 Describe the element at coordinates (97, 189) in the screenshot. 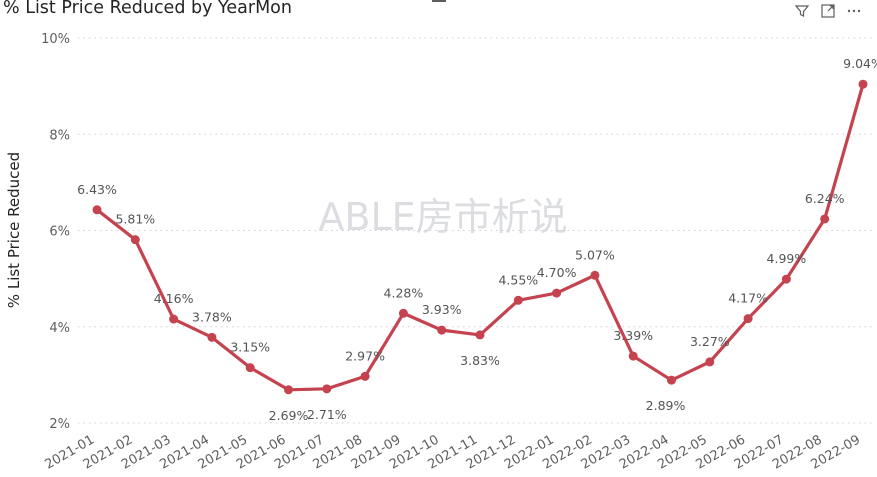

I see `data-label: 6.43%` at that location.